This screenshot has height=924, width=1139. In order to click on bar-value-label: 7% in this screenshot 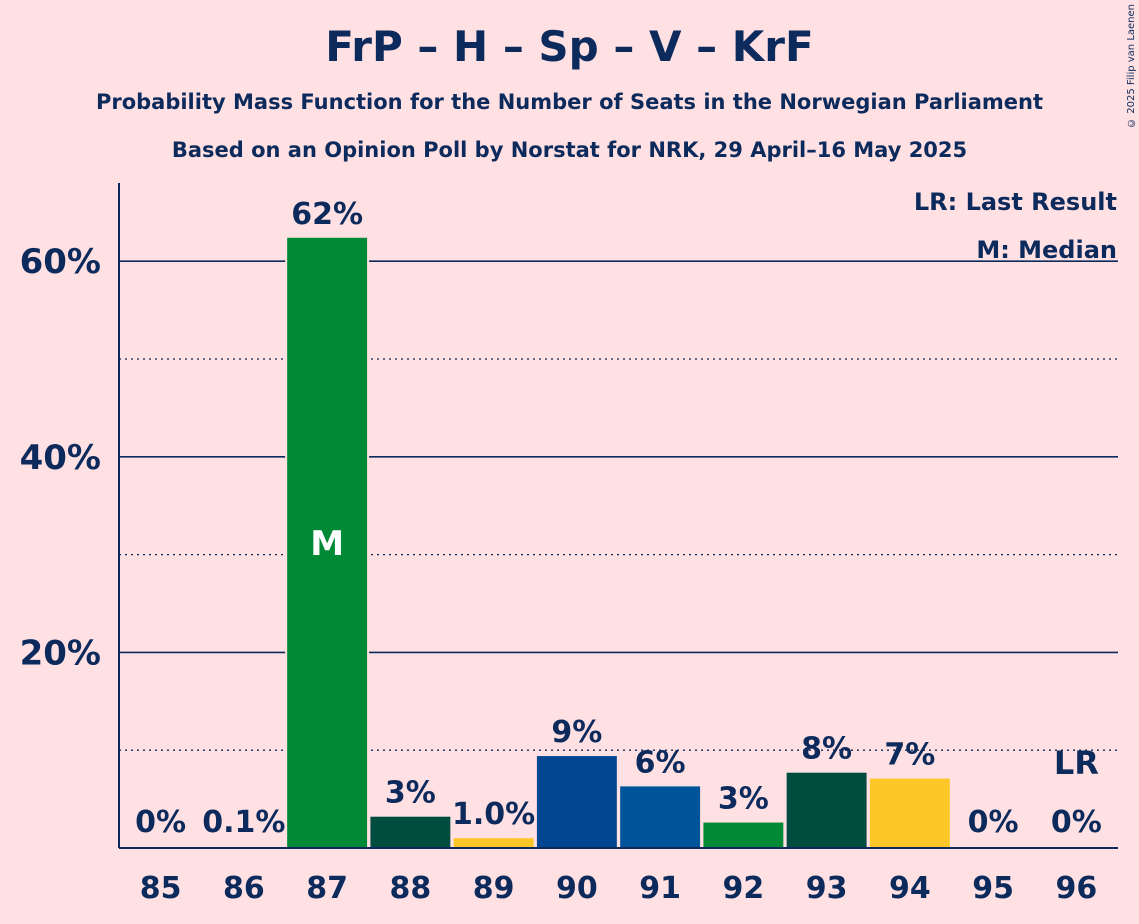, I will do `click(909, 755)`.